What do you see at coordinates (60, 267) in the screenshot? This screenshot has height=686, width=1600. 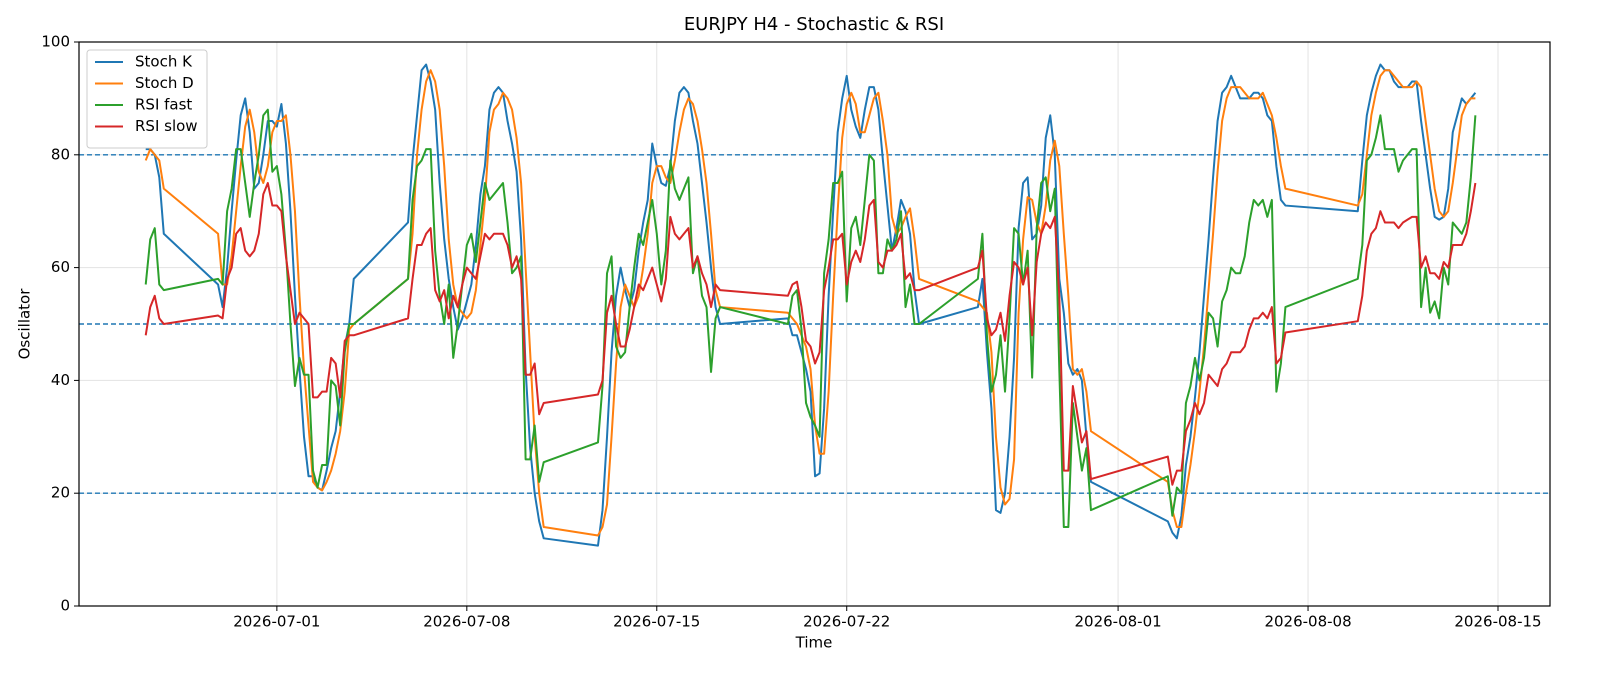 I see `y-tick-label: 60` at bounding box center [60, 267].